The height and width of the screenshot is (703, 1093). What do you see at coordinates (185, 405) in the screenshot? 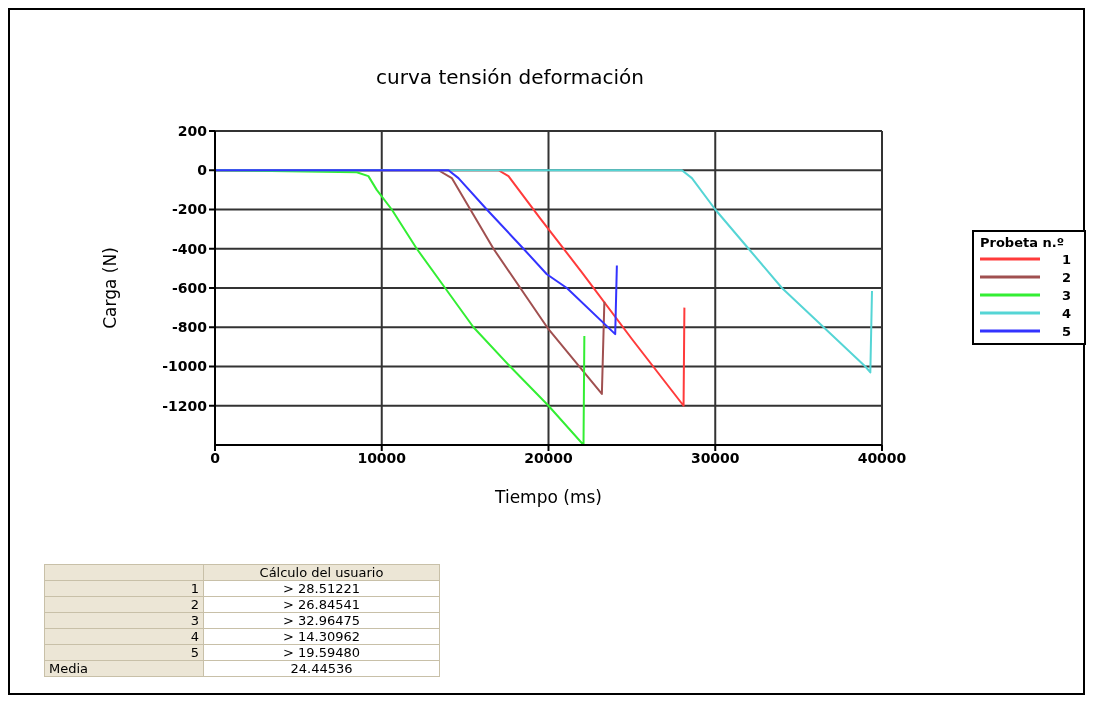
I see `y-tick-label: -1200` at bounding box center [185, 405].